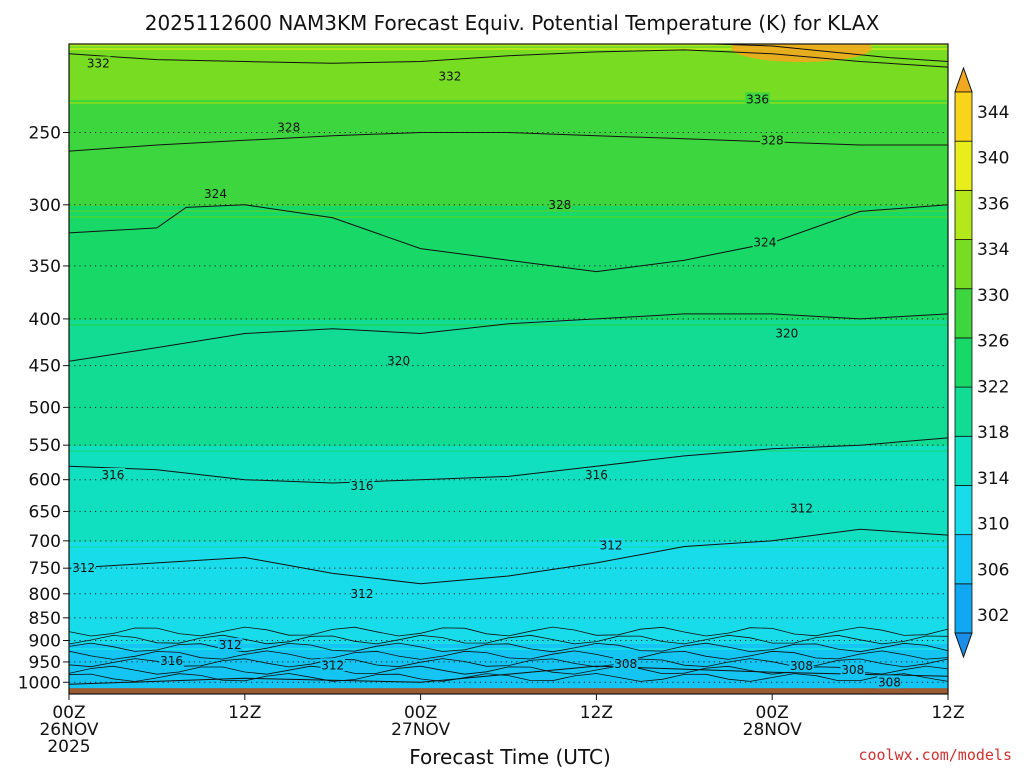  I want to click on x-axis-label: Forecast Time (UTC), so click(510, 756).